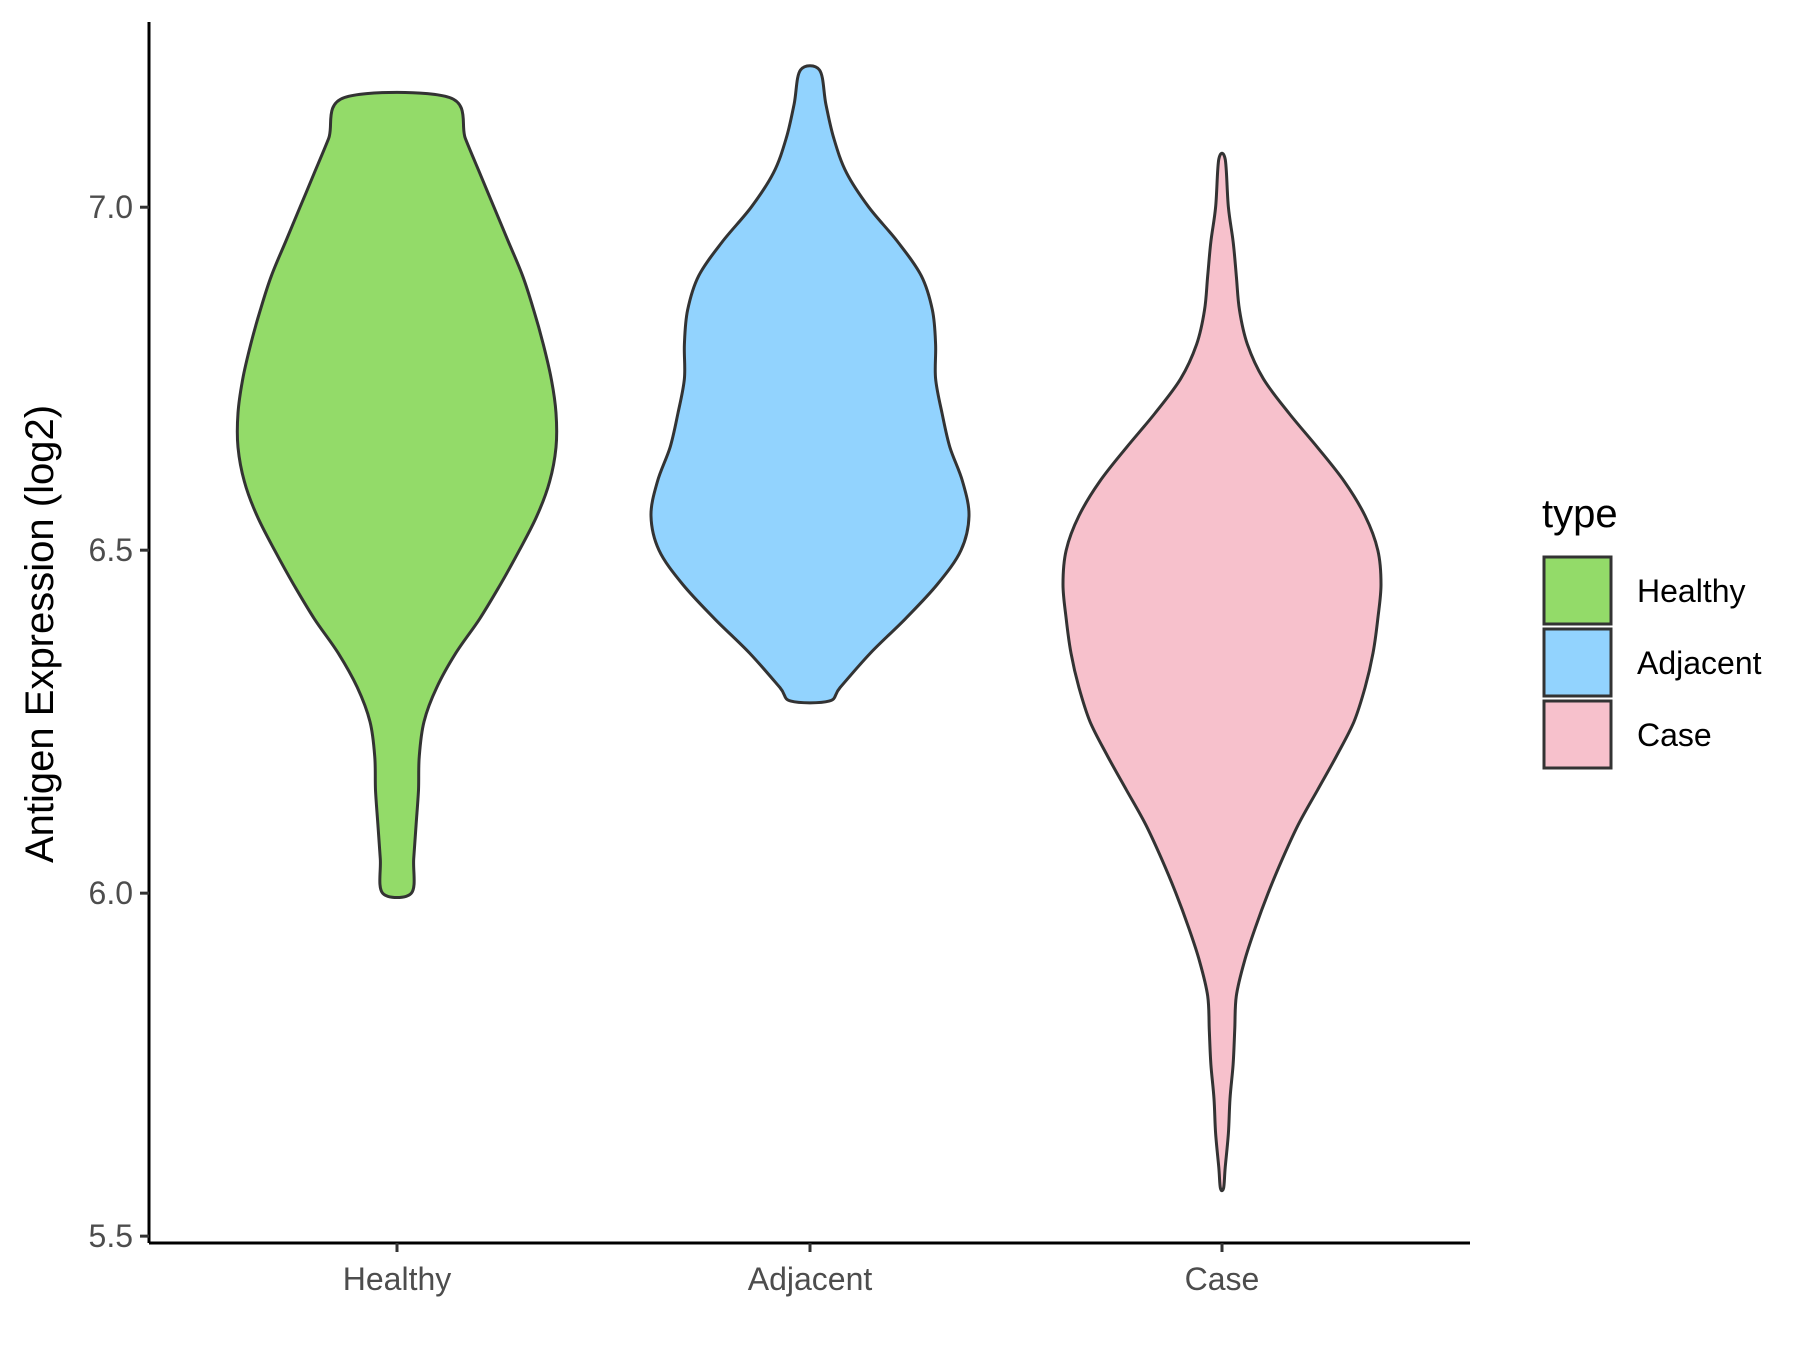 This screenshot has height=1350, width=1800. Describe the element at coordinates (1577, 734) in the screenshot. I see `legend-key-case` at that location.